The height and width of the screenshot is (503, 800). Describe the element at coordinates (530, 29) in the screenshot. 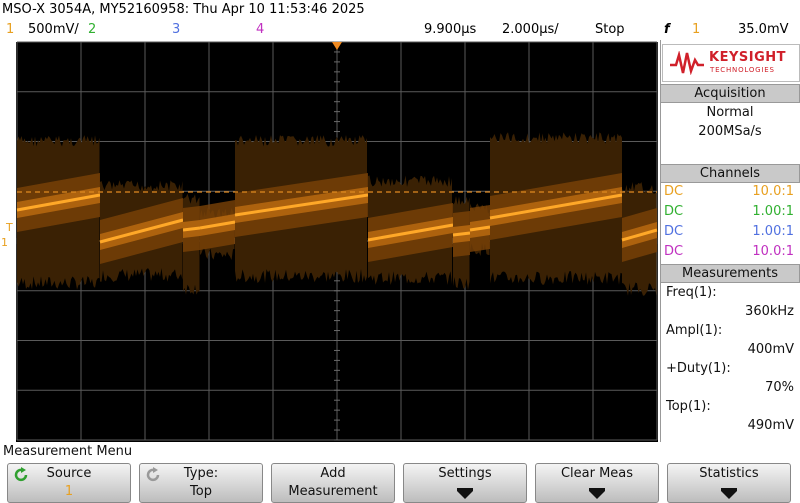

I see `timebase: 2.000µs/` at that location.